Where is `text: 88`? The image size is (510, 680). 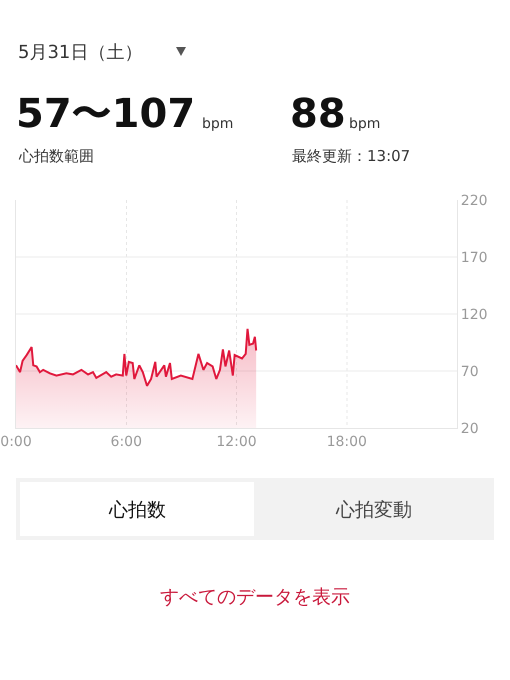
text: 88 is located at coordinates (318, 114).